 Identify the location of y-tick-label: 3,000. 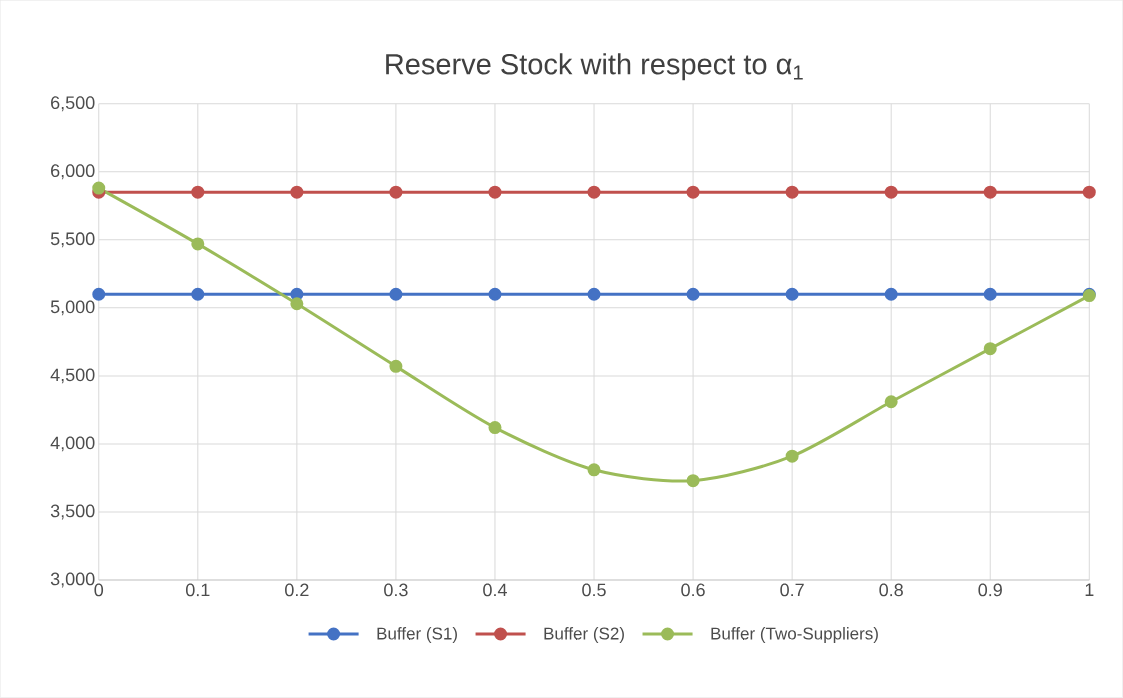
(72, 580).